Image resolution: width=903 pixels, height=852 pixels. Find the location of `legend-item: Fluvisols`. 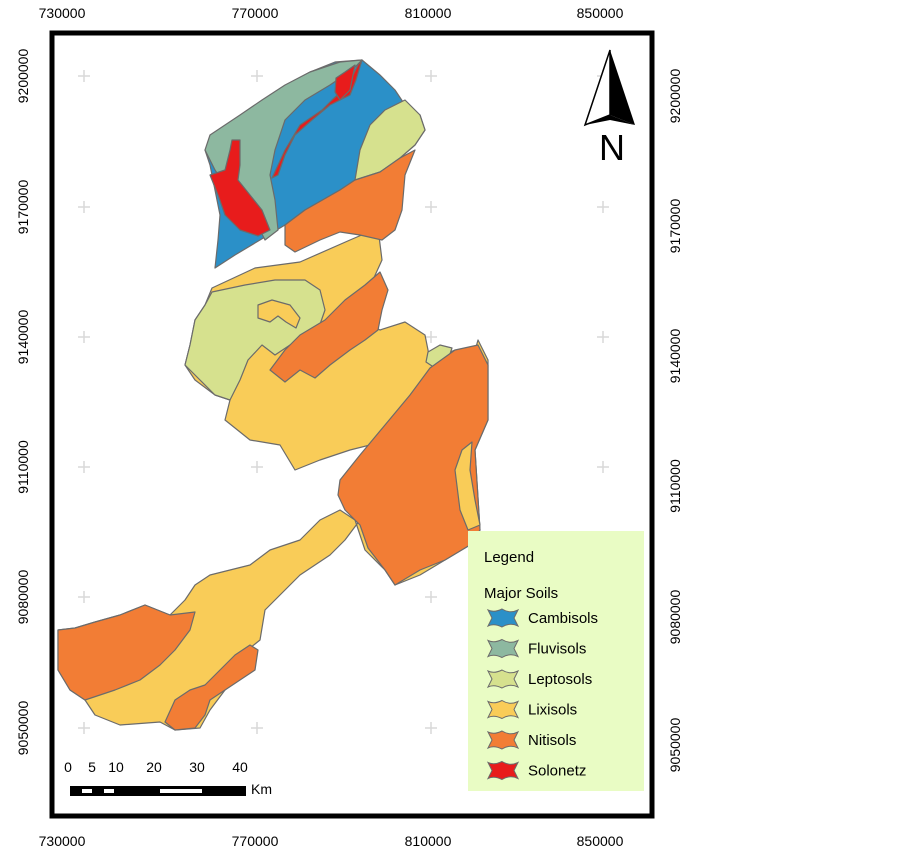

legend-item: Fluvisols is located at coordinates (536, 648).